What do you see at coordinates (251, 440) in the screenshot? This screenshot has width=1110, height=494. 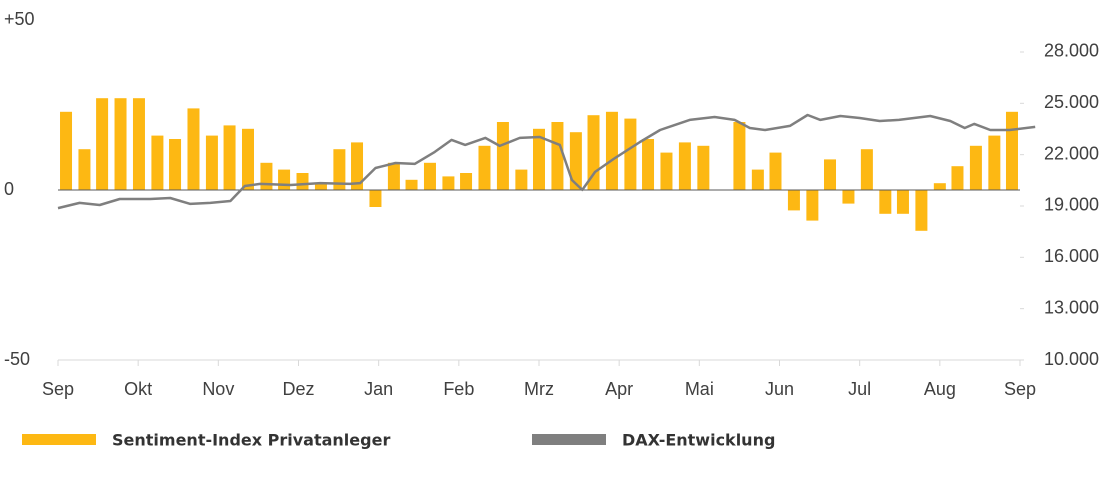 I see `legend-label: Sentiment-Index Privatanleger` at bounding box center [251, 440].